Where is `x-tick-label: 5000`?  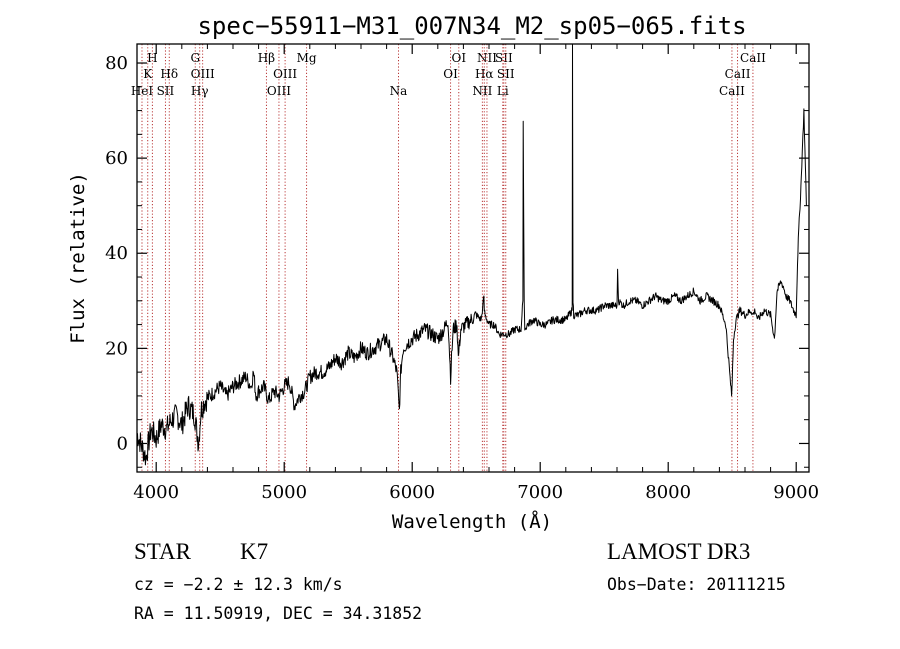 x-tick-label: 5000 is located at coordinates (284, 492).